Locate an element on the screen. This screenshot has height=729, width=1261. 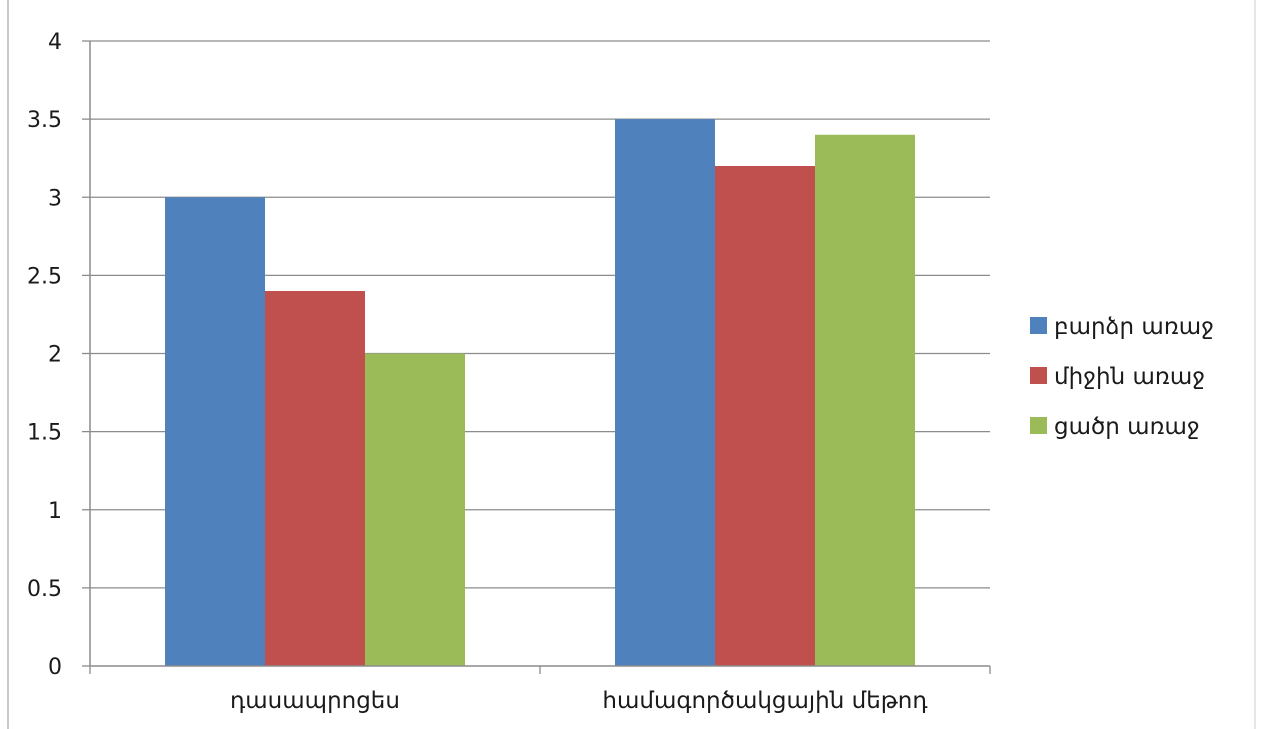
y-tick-label: 4 is located at coordinates (55, 42).